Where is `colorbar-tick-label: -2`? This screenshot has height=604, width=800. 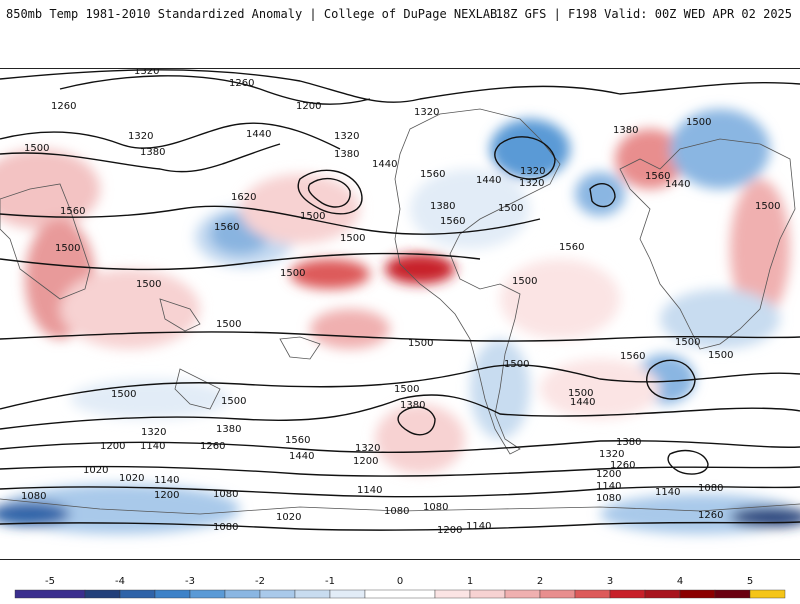 colorbar-tick-label: -2 is located at coordinates (260, 581).